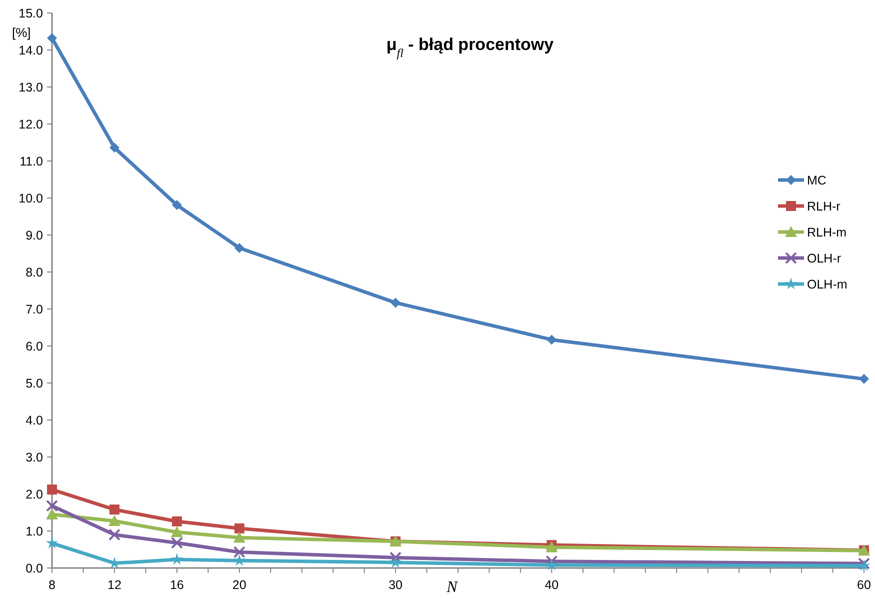 The image size is (875, 599). Describe the element at coordinates (21, 32) in the screenshot. I see `y-axis-title: [%]` at that location.